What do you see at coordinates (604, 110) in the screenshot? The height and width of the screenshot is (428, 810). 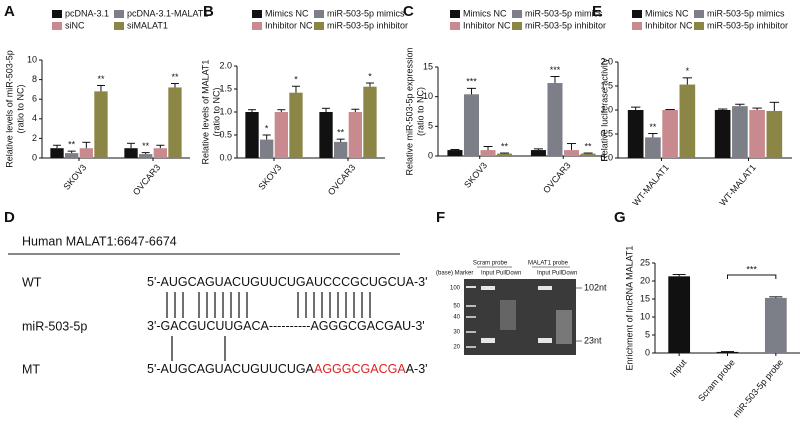 I see `y-axis-label: Relative luciferase activity` at bounding box center [604, 110].